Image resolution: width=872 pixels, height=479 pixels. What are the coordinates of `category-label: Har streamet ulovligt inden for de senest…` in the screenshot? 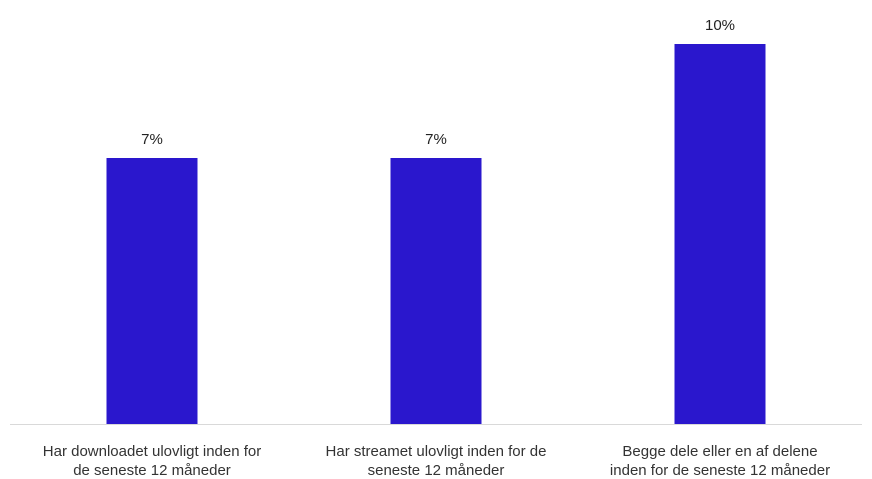 It's located at (436, 461).